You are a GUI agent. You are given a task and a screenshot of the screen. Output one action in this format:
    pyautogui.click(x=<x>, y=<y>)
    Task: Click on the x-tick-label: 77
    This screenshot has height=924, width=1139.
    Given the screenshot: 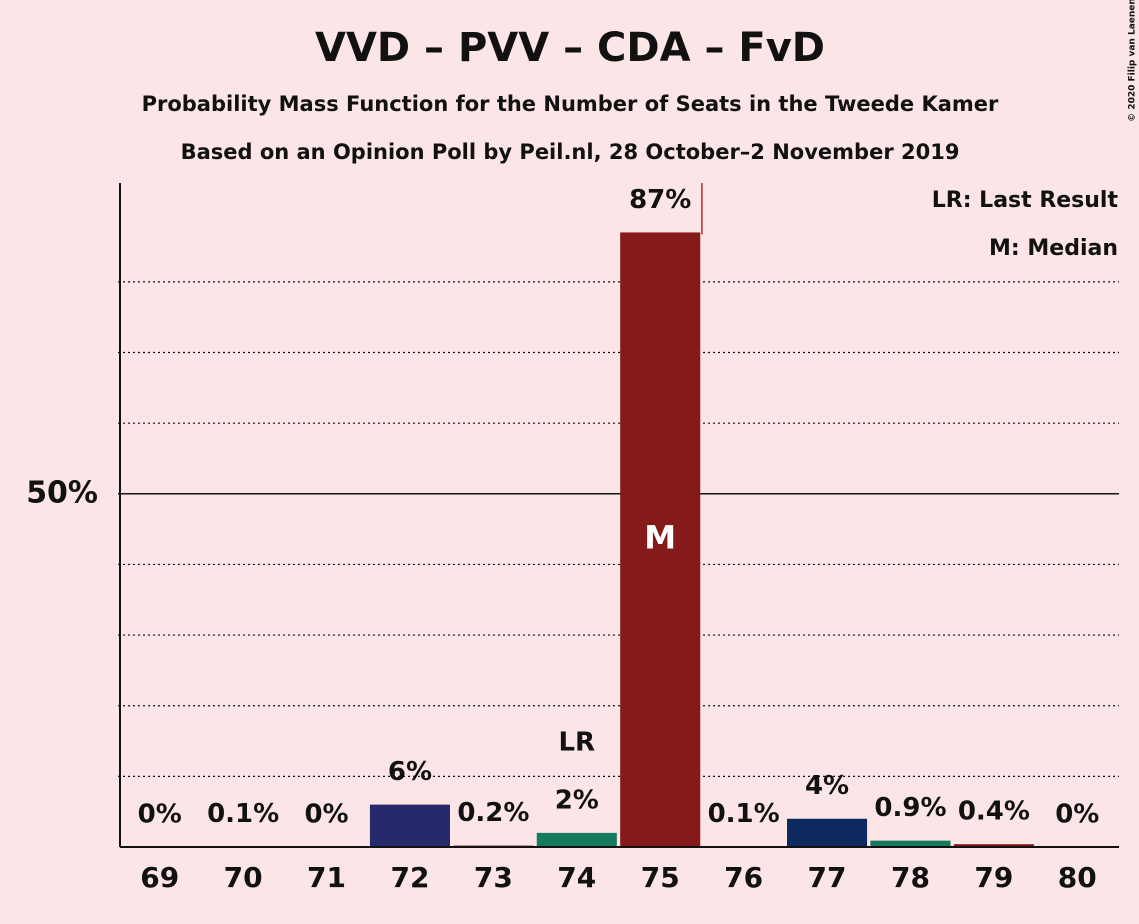 What is the action you would take?
    pyautogui.click(x=827, y=877)
    